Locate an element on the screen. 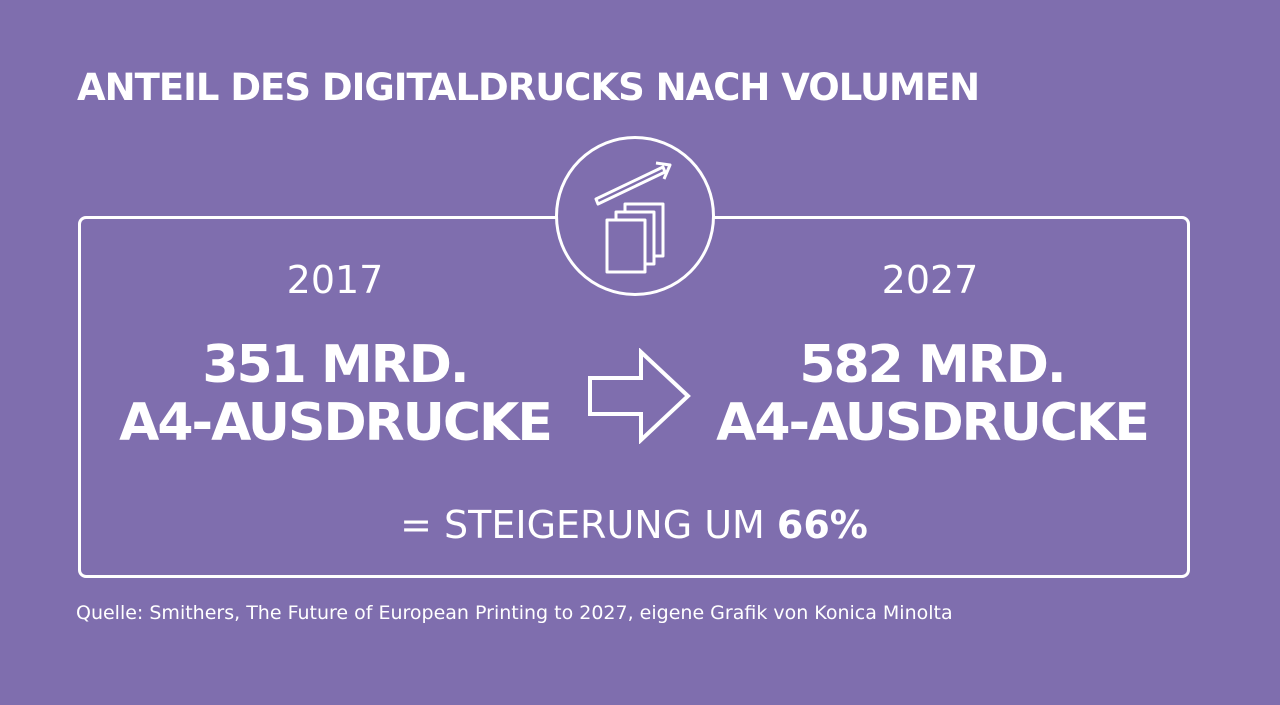 The height and width of the screenshot is (705, 1280). printed-pages-growth-icon is located at coordinates (633, 217).